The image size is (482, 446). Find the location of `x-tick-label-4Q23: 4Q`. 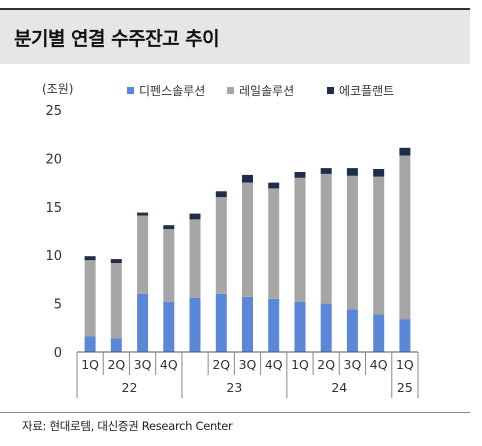

x-tick-label-4Q23: 4Q is located at coordinates (274, 364).